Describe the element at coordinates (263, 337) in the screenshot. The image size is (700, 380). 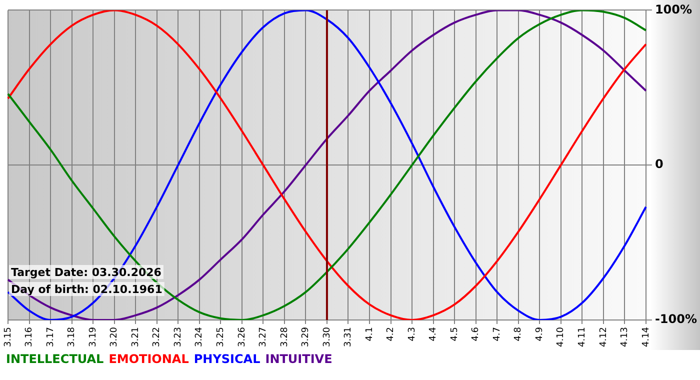
I see `x-tick-label: 3.27` at that location.